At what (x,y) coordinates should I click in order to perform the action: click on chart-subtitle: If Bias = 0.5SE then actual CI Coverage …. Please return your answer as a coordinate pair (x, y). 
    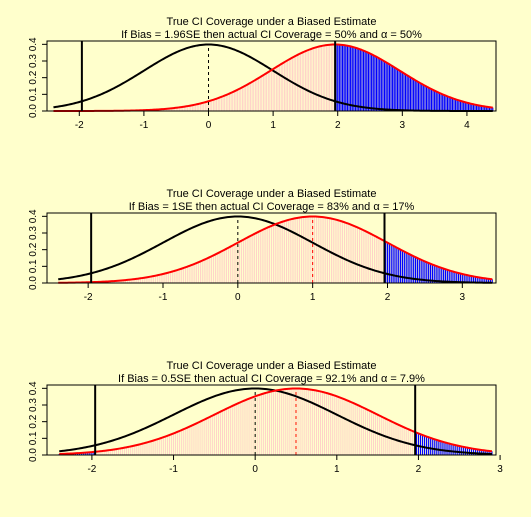
    Looking at the image, I should click on (271, 379).